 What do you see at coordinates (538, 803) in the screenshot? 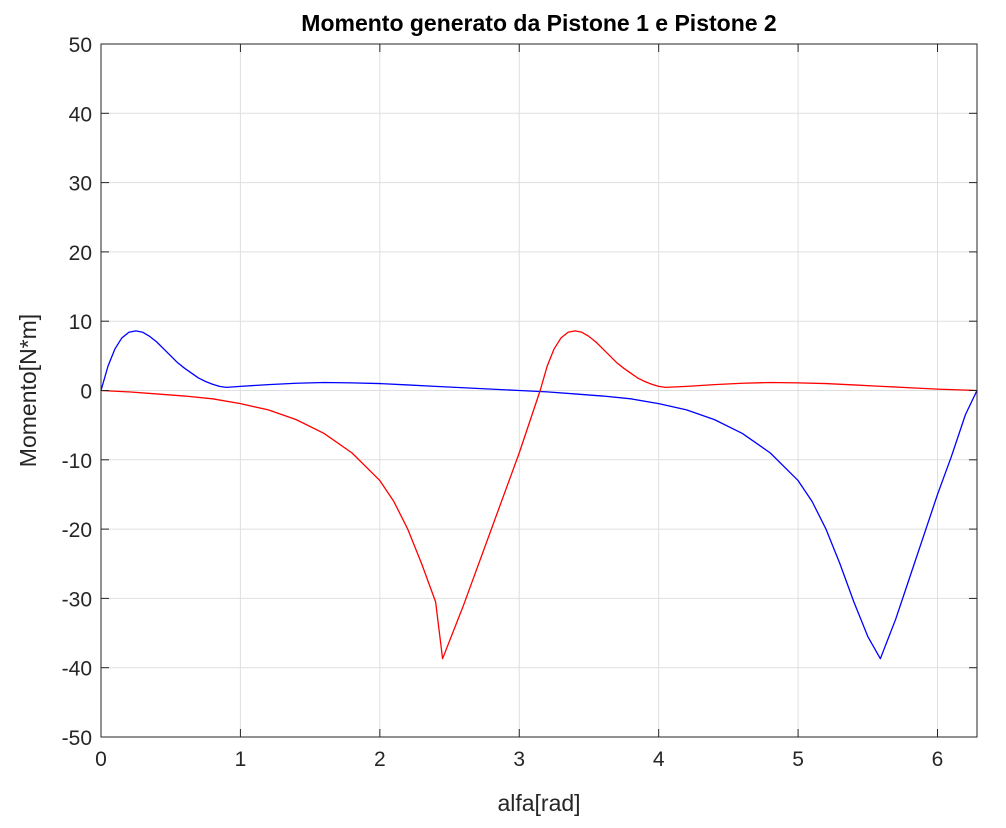
I see `x-axis-label: alfa[rad]` at bounding box center [538, 803].